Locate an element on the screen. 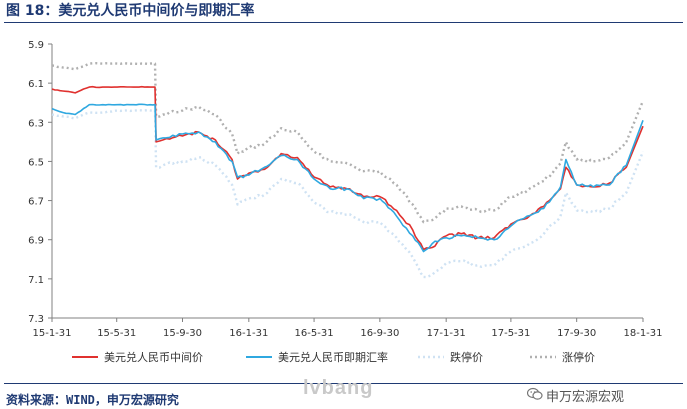 The width and height of the screenshot is (687, 409). y-tick-label: 6.3 is located at coordinates (36, 123).